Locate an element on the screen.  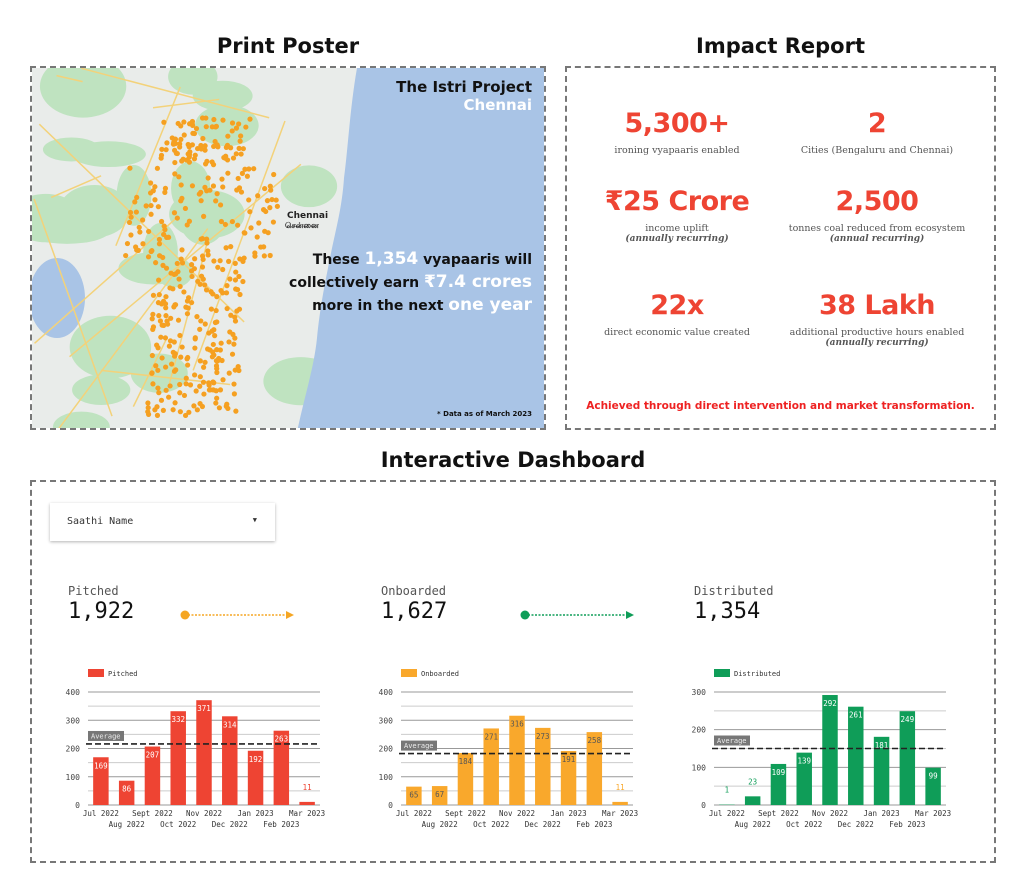
data-label: 169 is located at coordinates (101, 765).